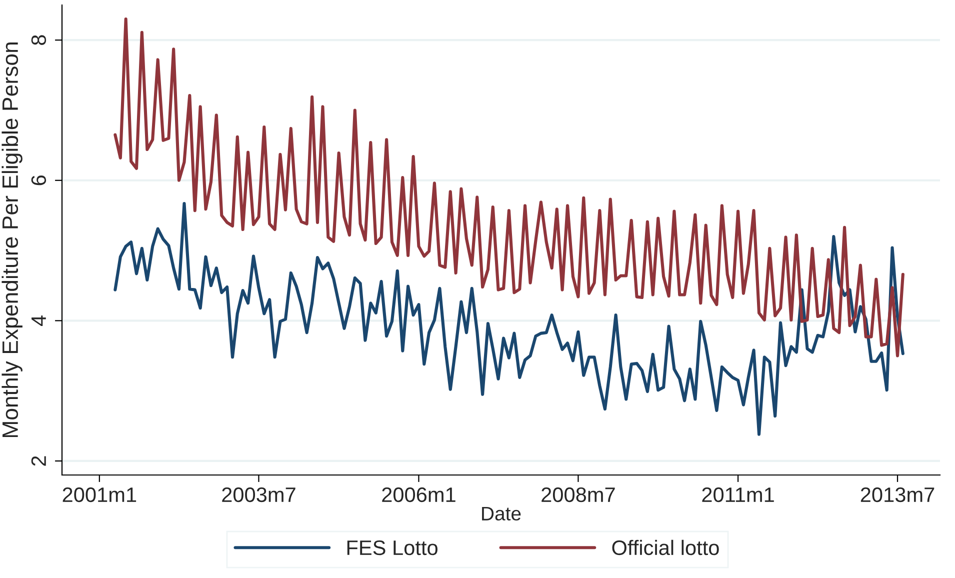 The height and width of the screenshot is (578, 955). What do you see at coordinates (578, 494) in the screenshot?
I see `x-tick-label: 2008m7` at bounding box center [578, 494].